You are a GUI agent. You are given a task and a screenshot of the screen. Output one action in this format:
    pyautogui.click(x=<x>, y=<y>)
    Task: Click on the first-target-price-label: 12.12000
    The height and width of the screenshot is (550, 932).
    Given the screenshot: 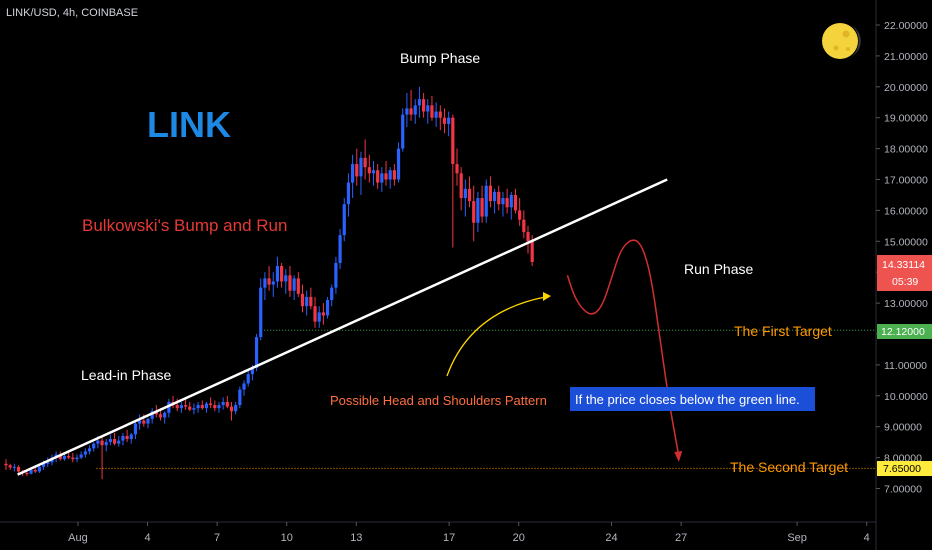 What is the action you would take?
    pyautogui.click(x=903, y=332)
    